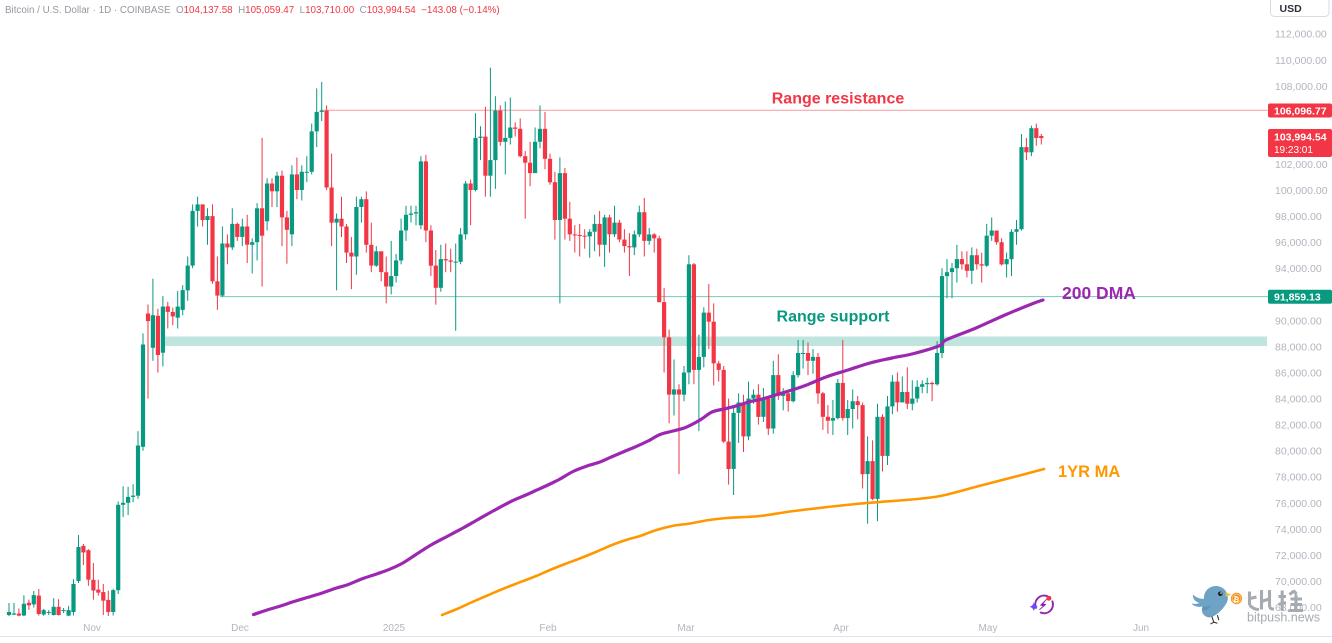  I want to click on svg-text: 72,000.00, so click(1298, 556).